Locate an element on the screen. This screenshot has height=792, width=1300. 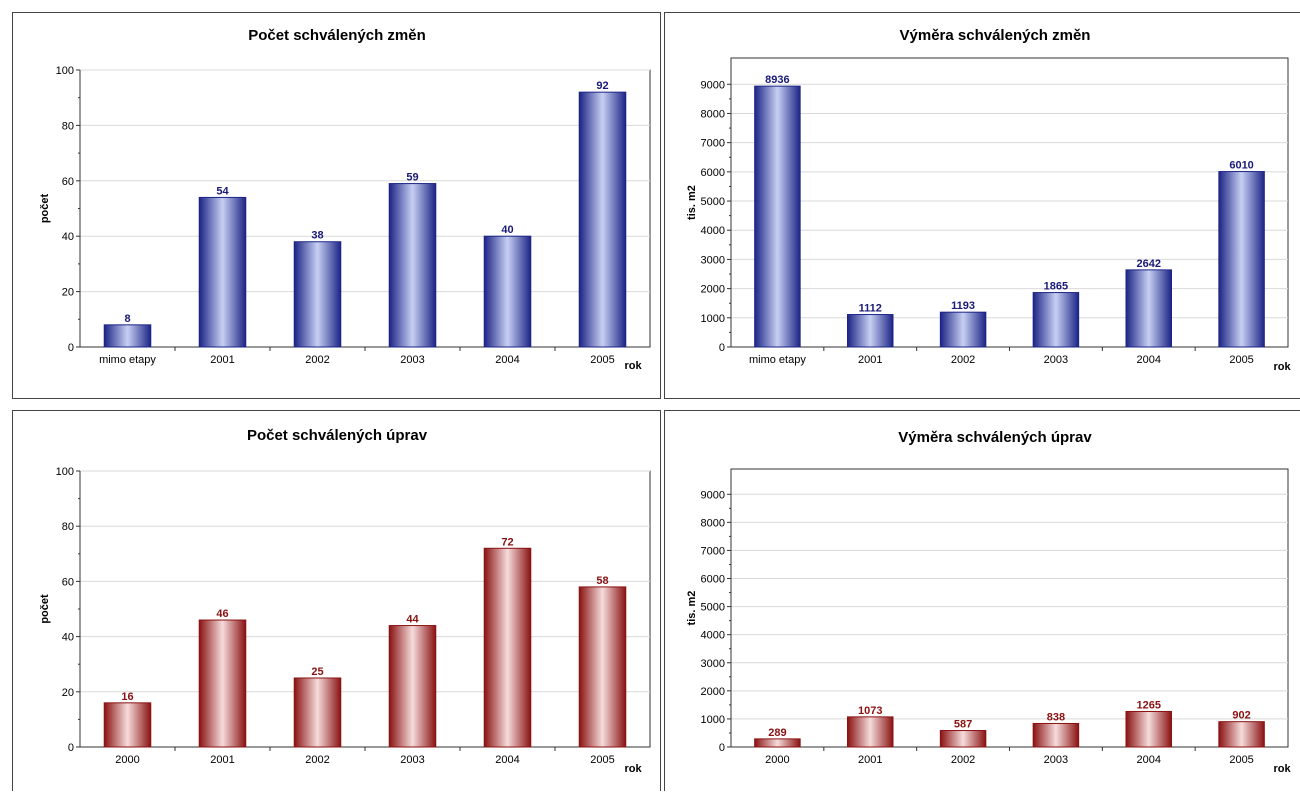
y-tick-label: 3000 is located at coordinates (713, 664).